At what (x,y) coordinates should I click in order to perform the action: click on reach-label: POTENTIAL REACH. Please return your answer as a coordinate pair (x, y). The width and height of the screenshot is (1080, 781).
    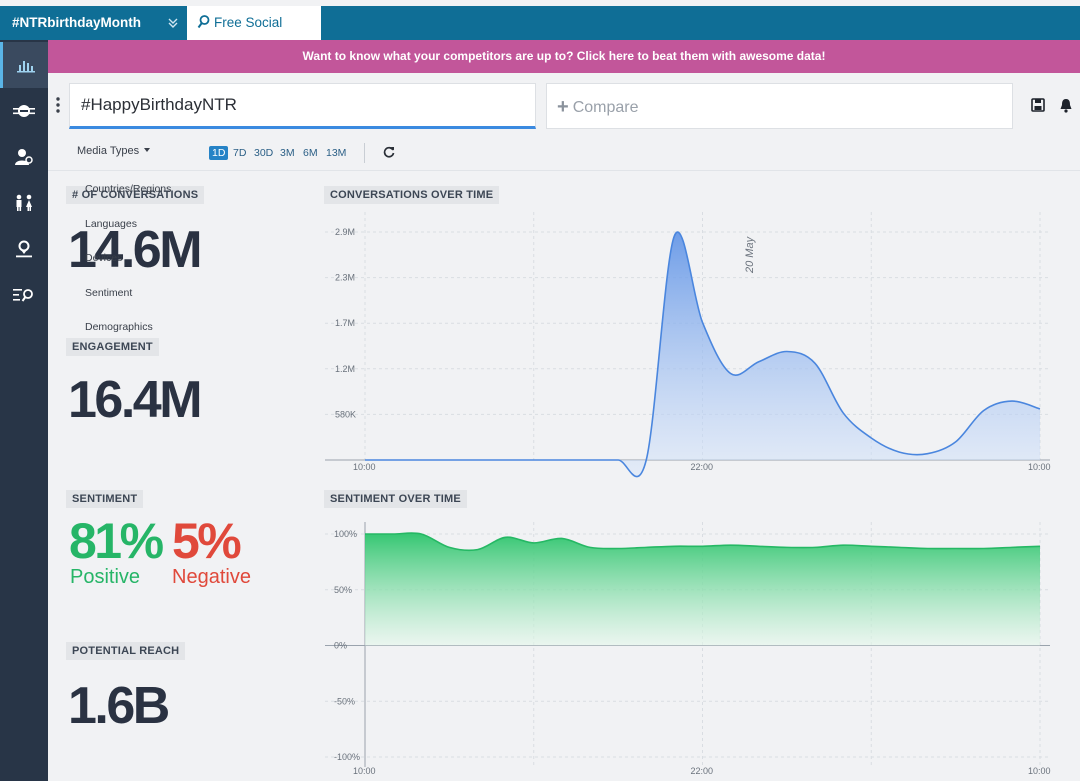
    Looking at the image, I should click on (126, 651).